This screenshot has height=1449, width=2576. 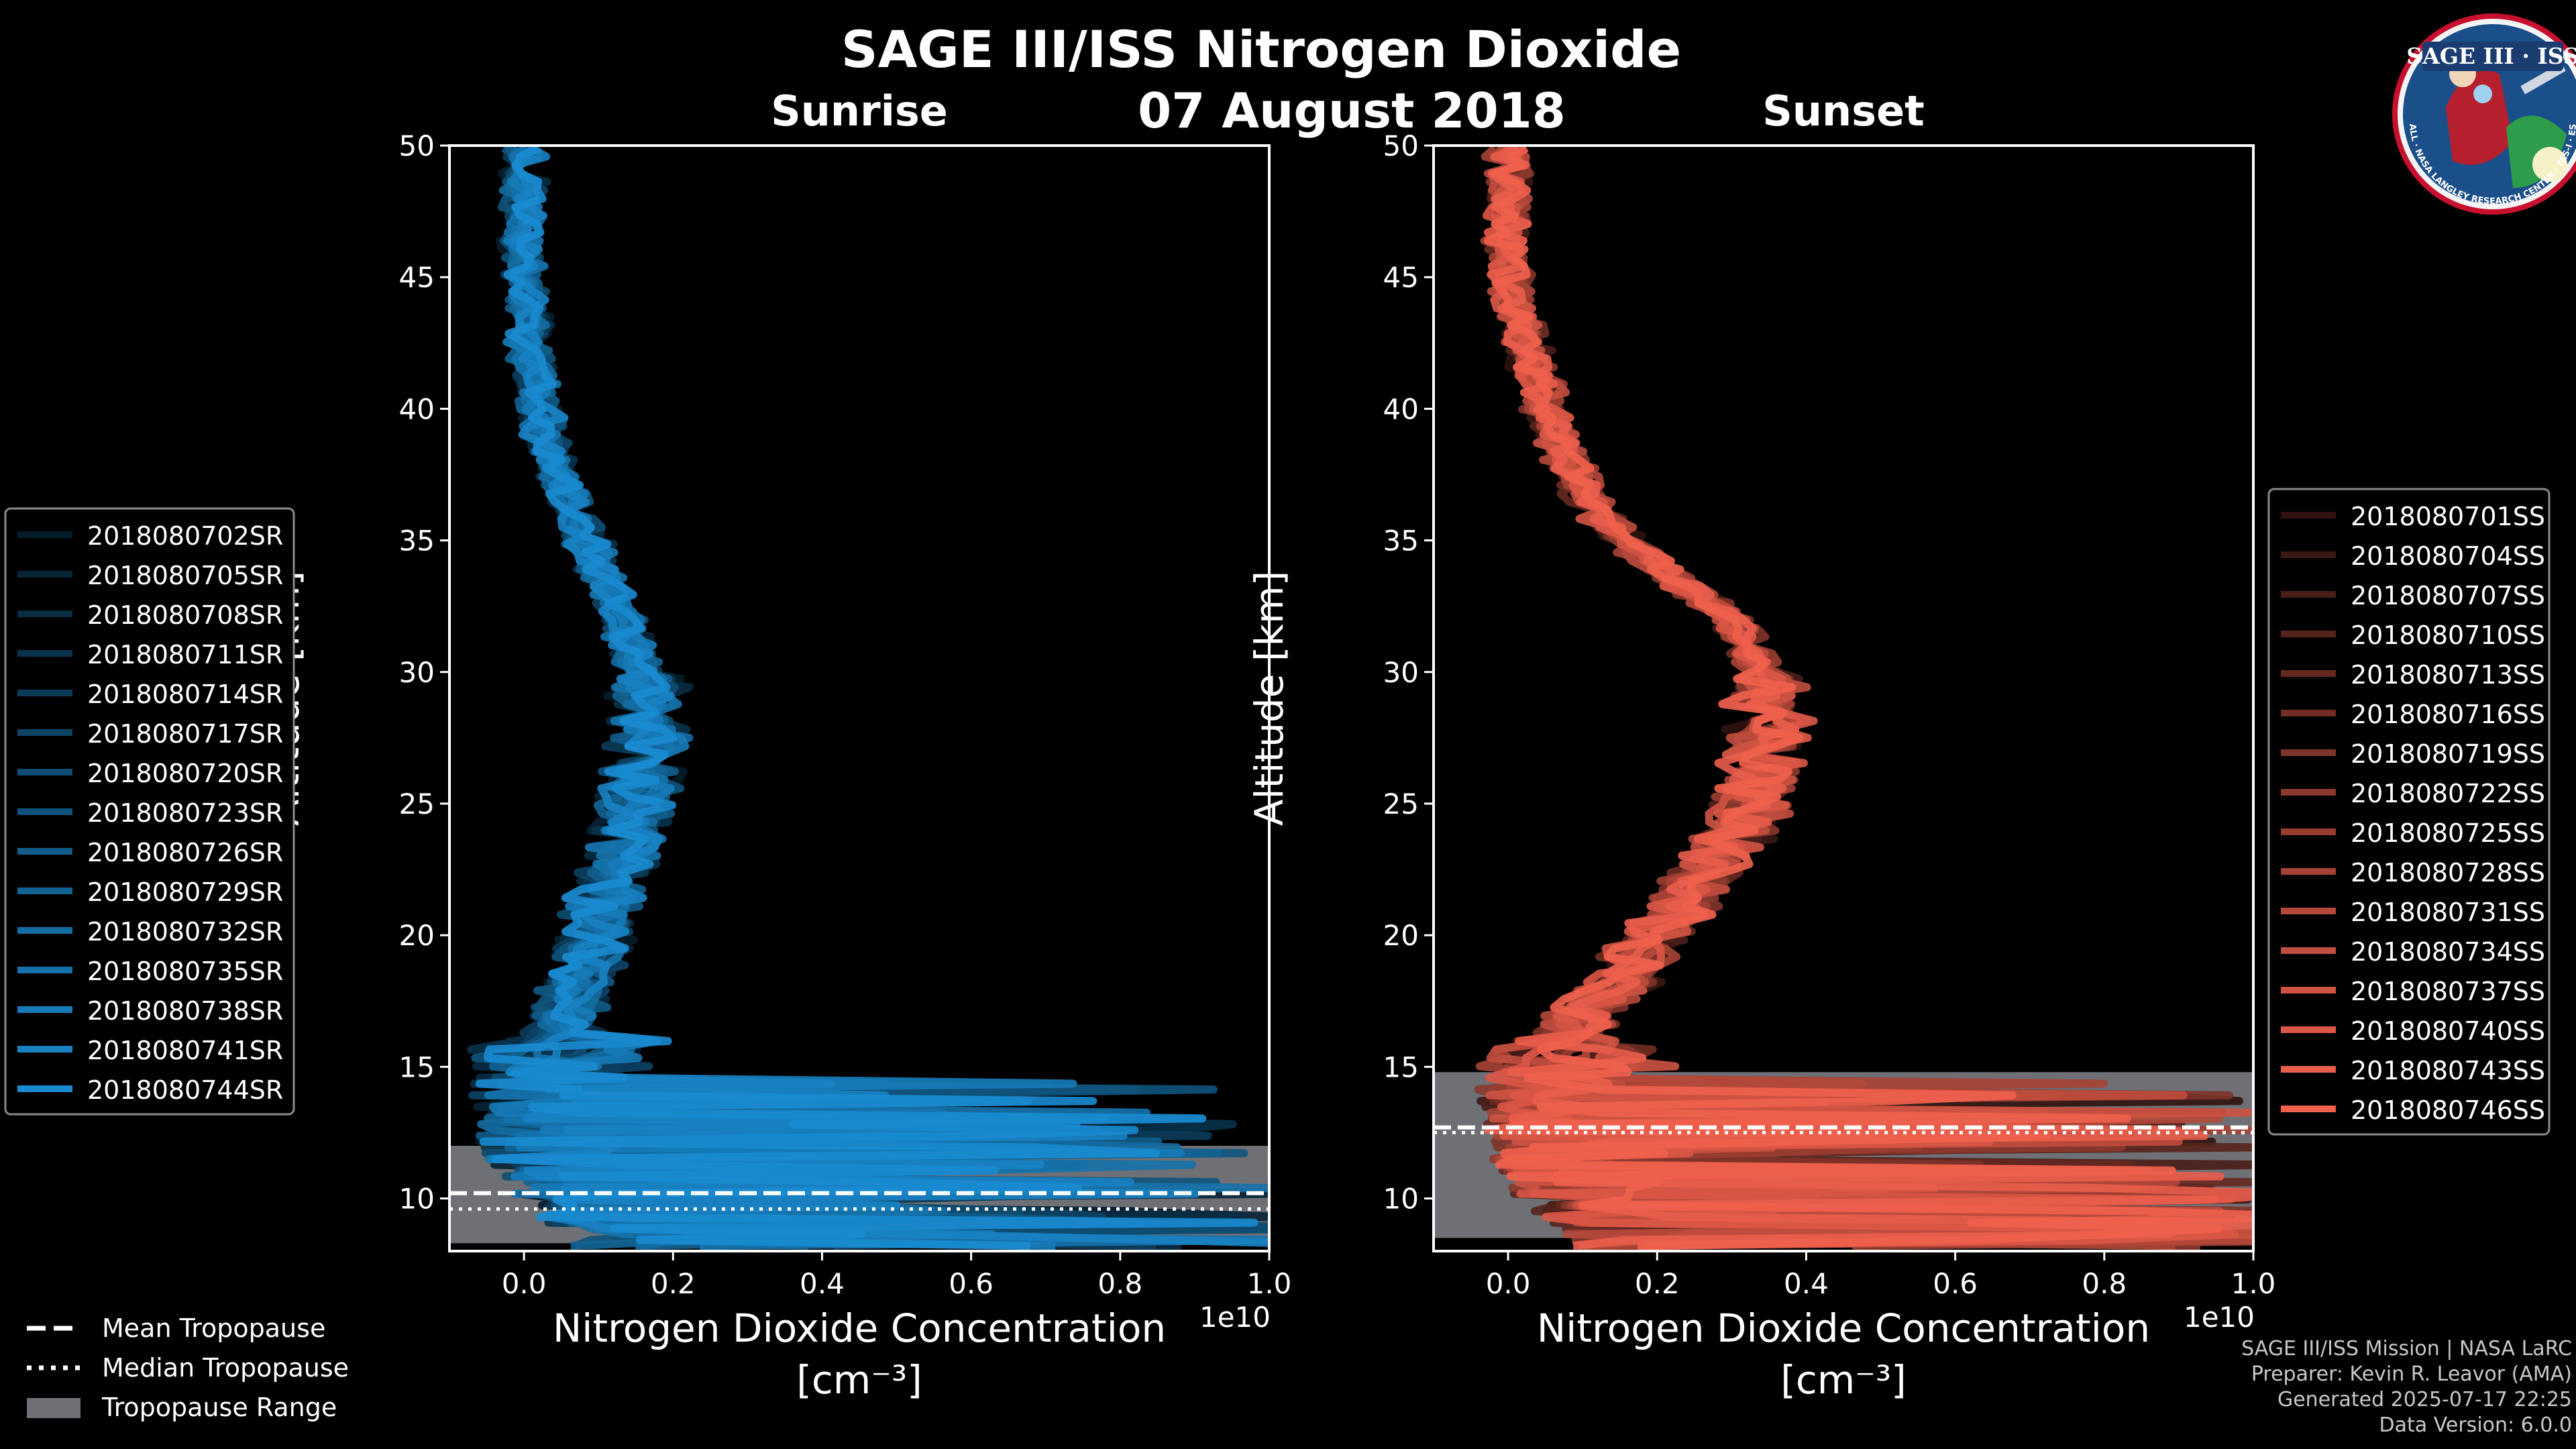 What do you see at coordinates (185, 536) in the screenshot?
I see `legend-entry: 2018080702SR` at bounding box center [185, 536].